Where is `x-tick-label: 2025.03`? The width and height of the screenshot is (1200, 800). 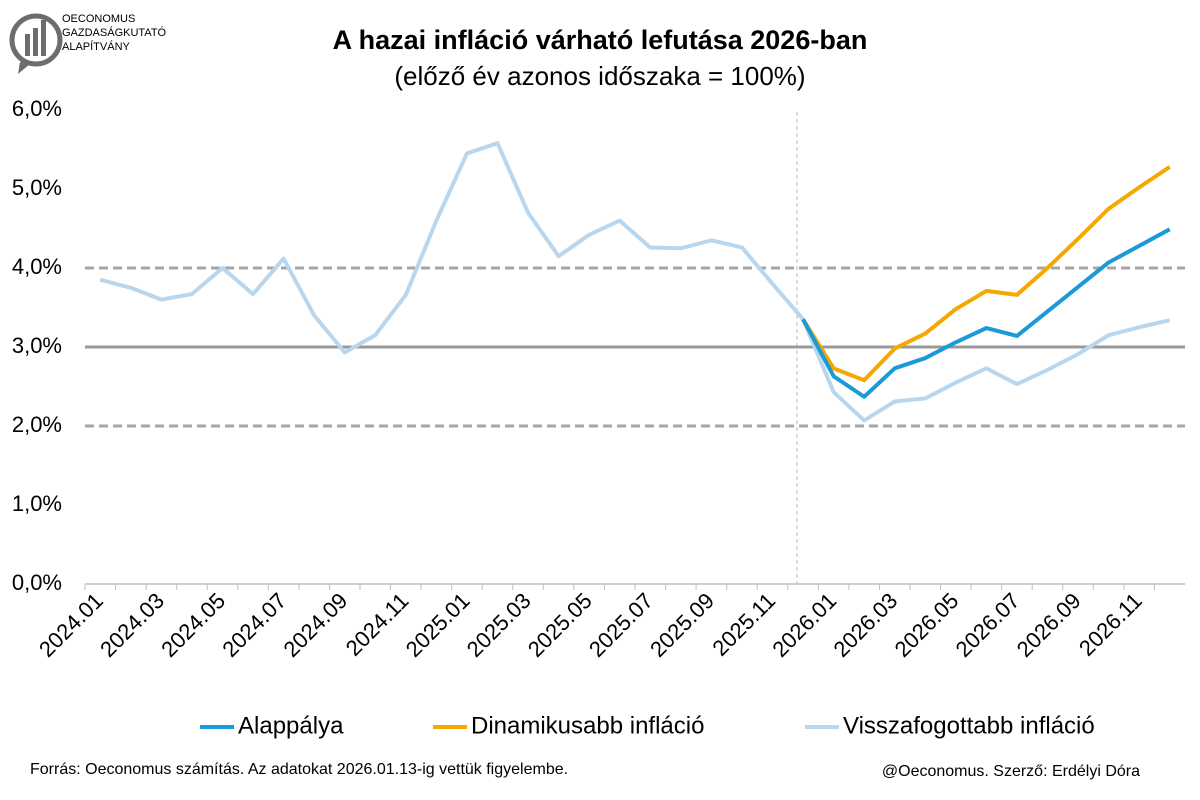
x-tick-label: 2025.03 is located at coordinates (499, 625).